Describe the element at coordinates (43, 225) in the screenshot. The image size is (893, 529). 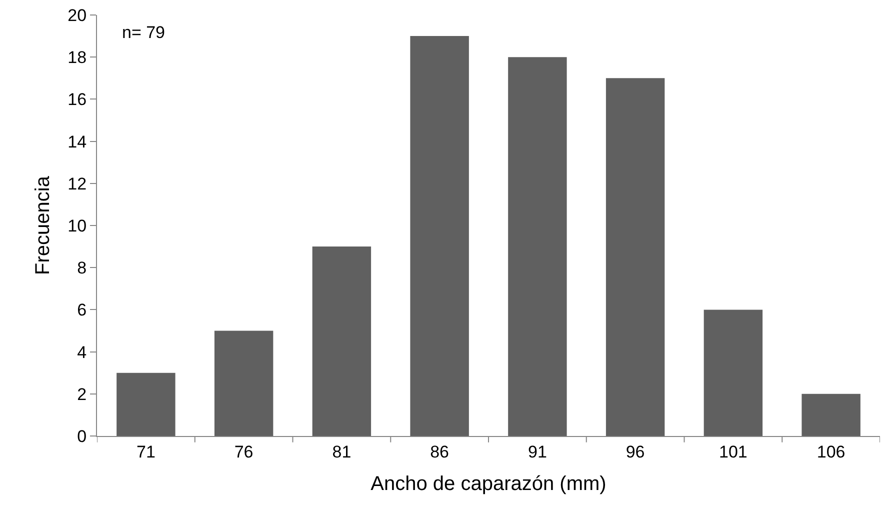
I see `y-axis-title: Frecuencia` at that location.